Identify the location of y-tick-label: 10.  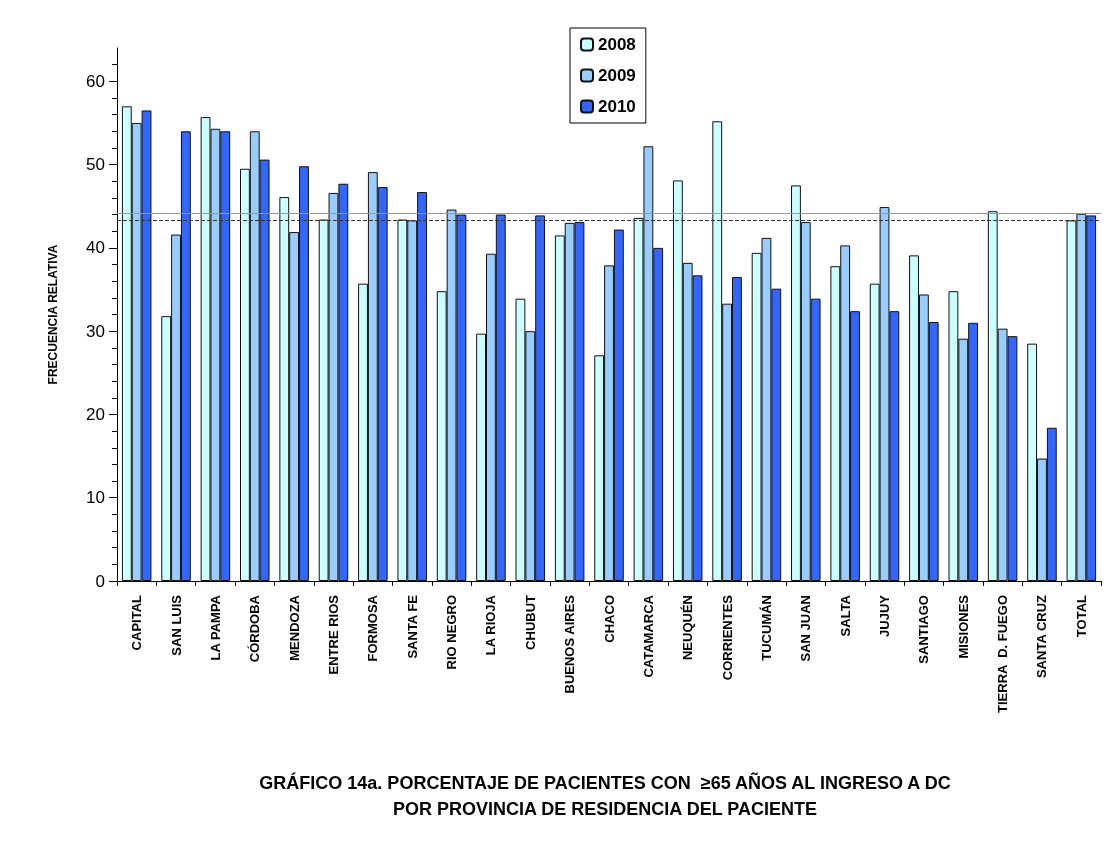
(95, 498).